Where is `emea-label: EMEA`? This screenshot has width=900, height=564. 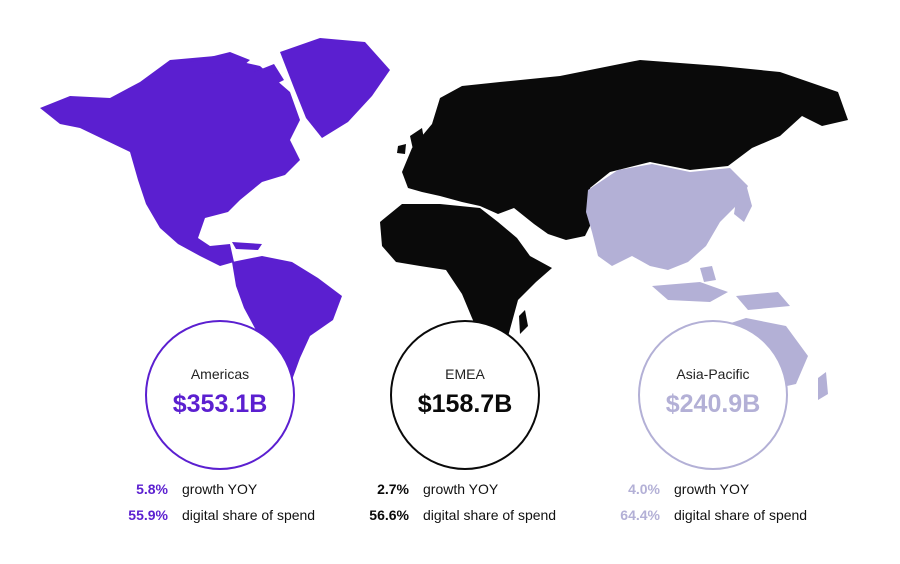
emea-label: EMEA is located at coordinates (465, 374).